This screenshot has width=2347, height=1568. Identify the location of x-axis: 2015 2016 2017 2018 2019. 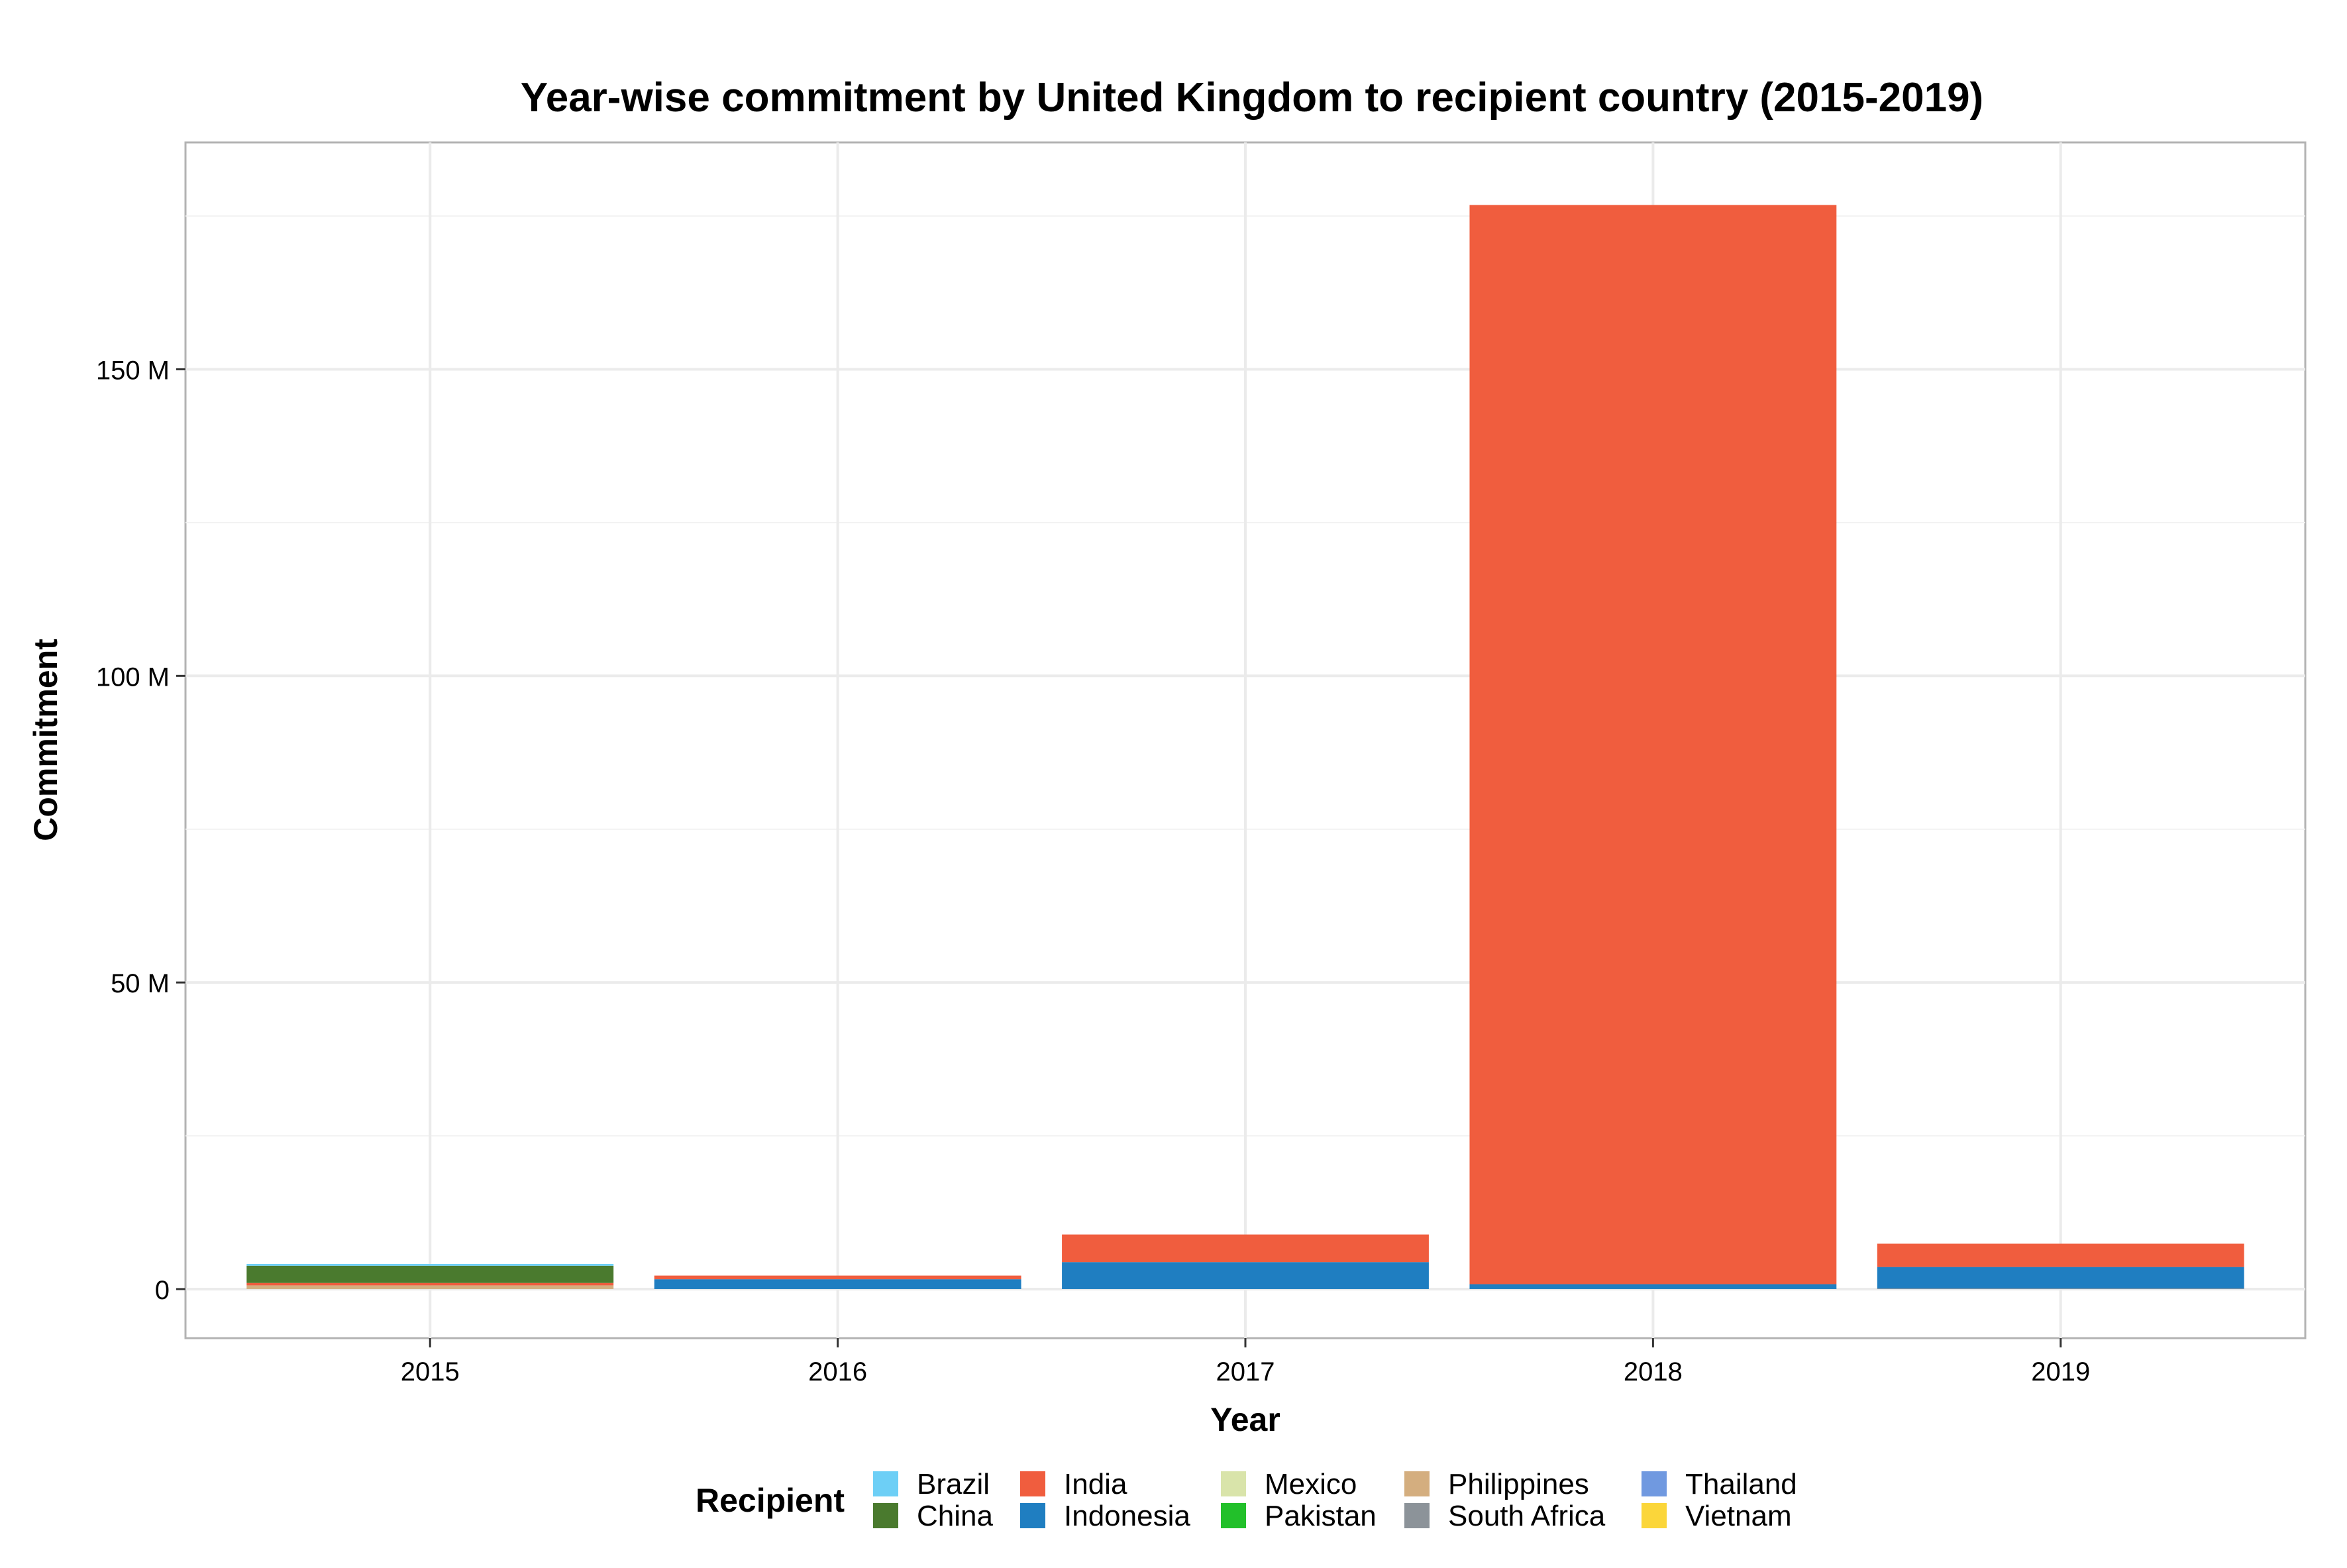
(1245, 1362).